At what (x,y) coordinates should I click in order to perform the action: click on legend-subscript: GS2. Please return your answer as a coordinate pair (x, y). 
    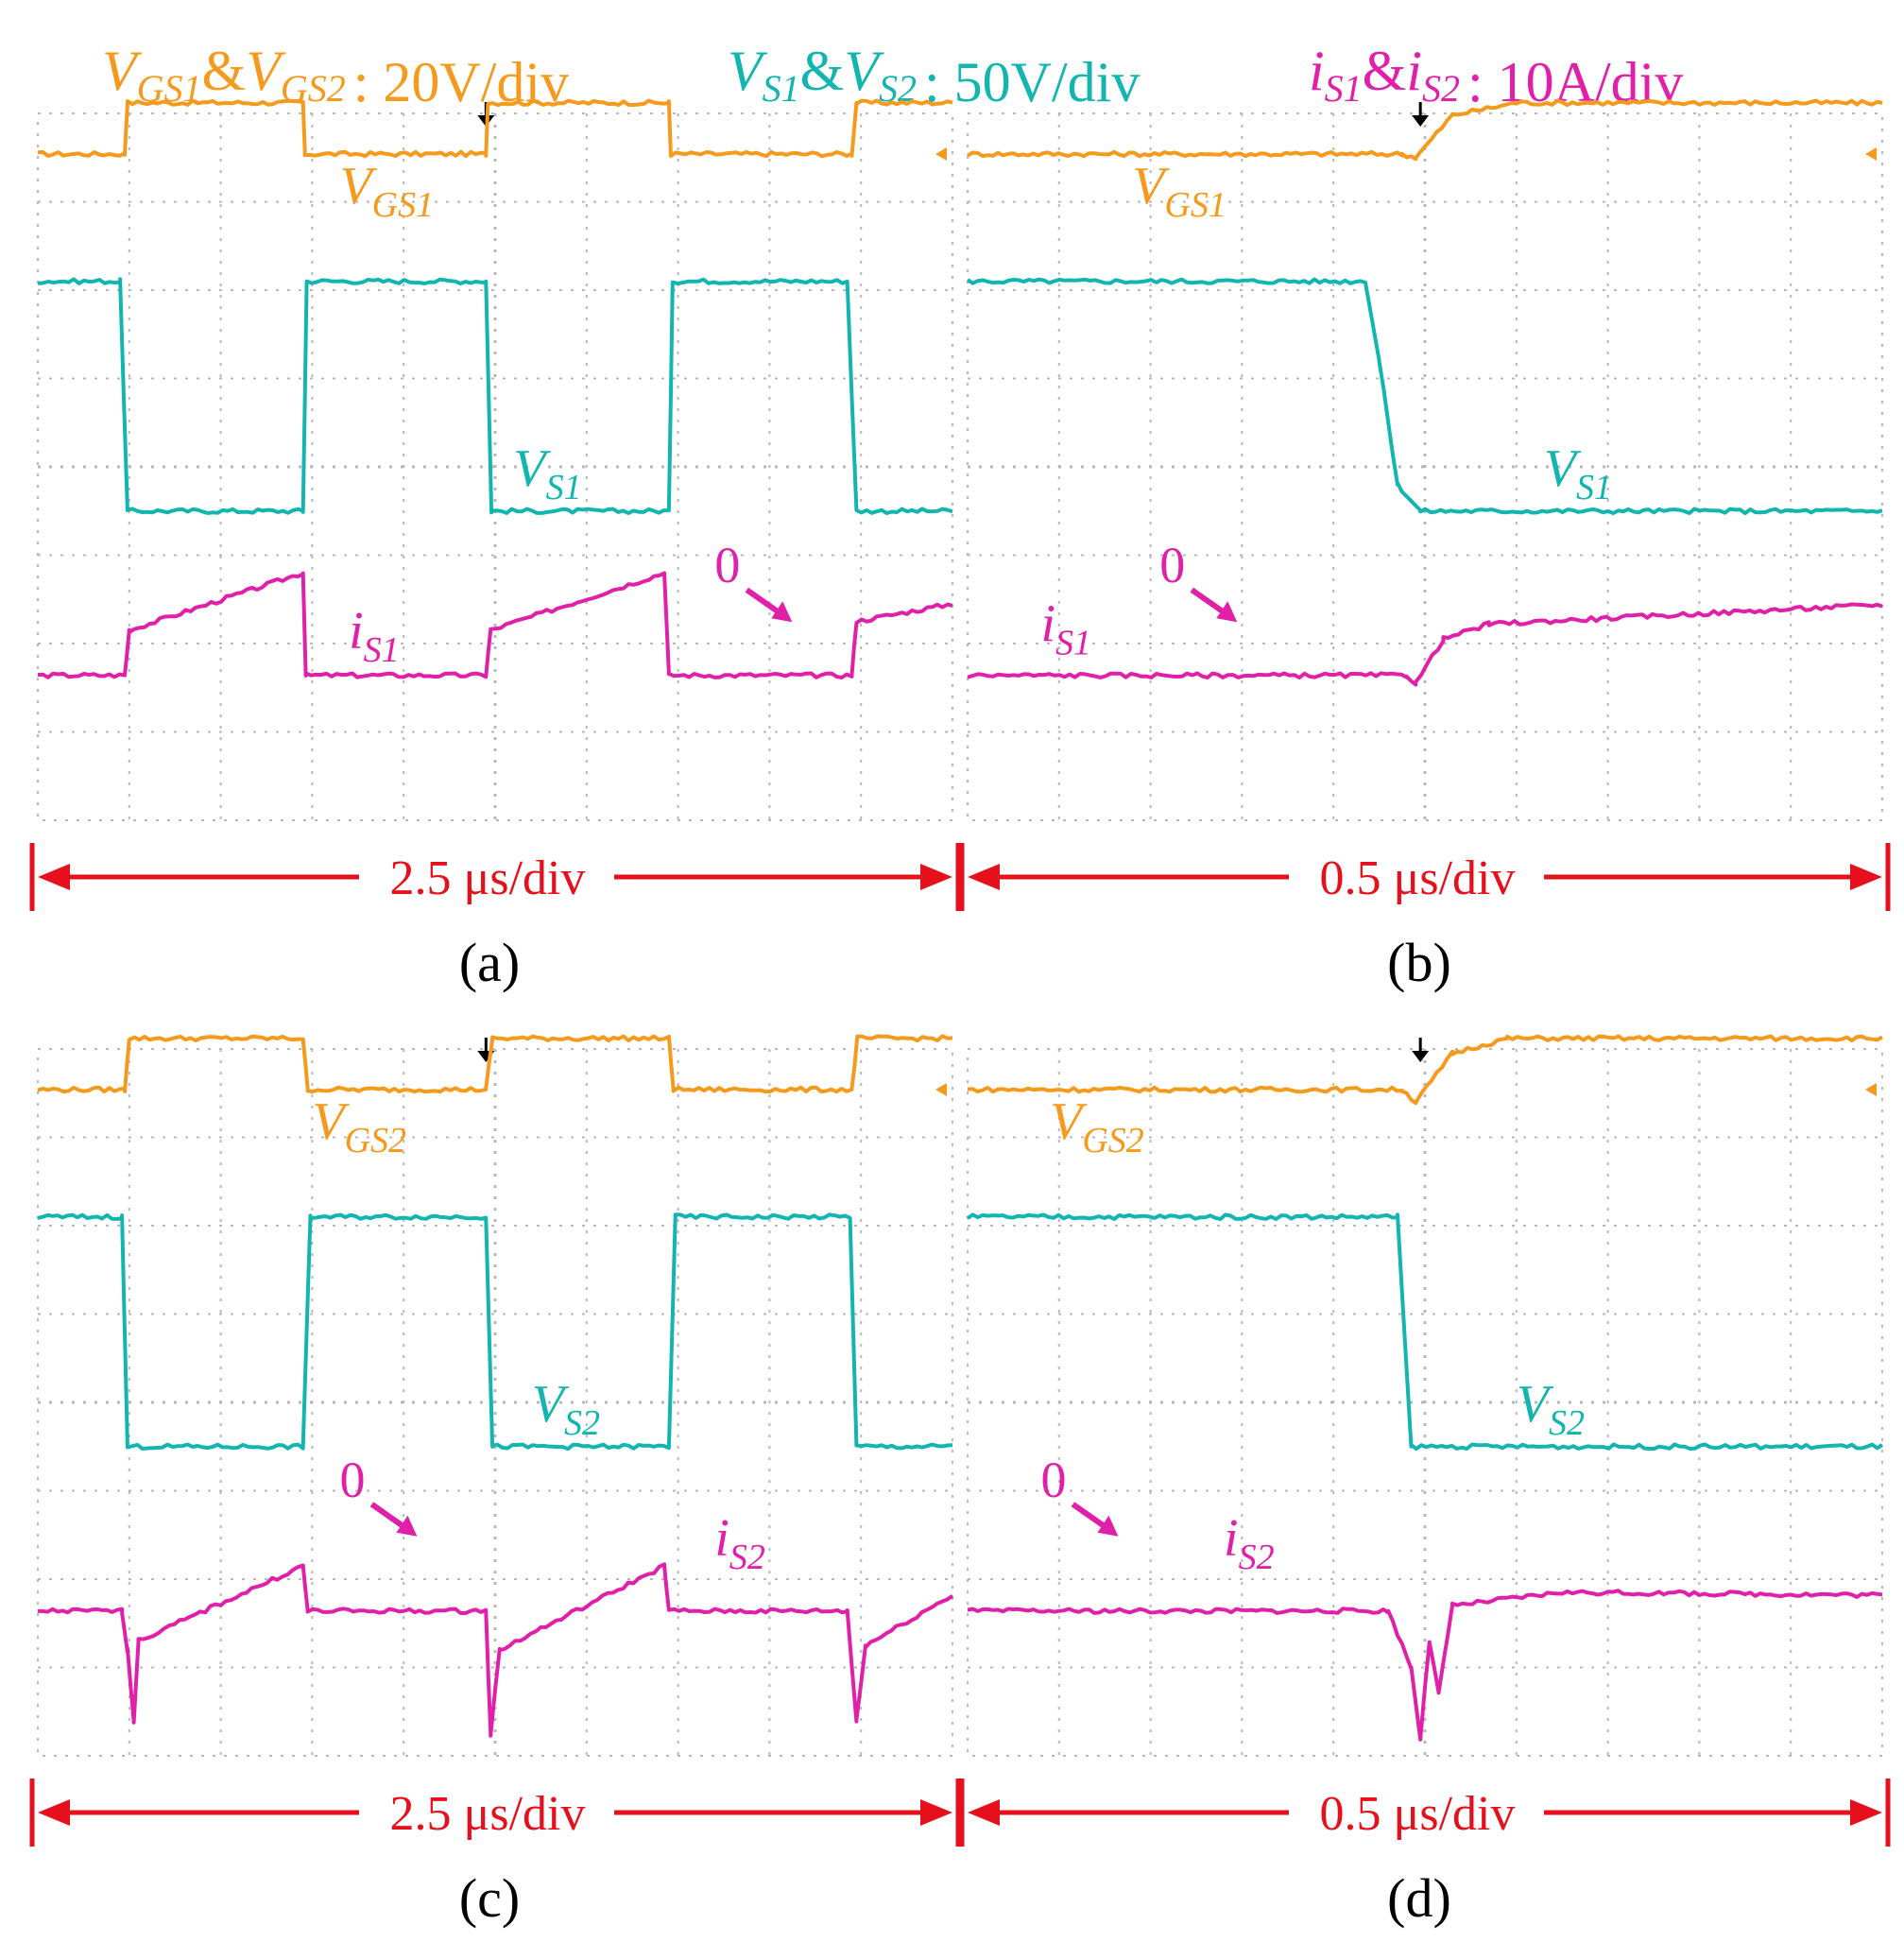
    Looking at the image, I should click on (314, 88).